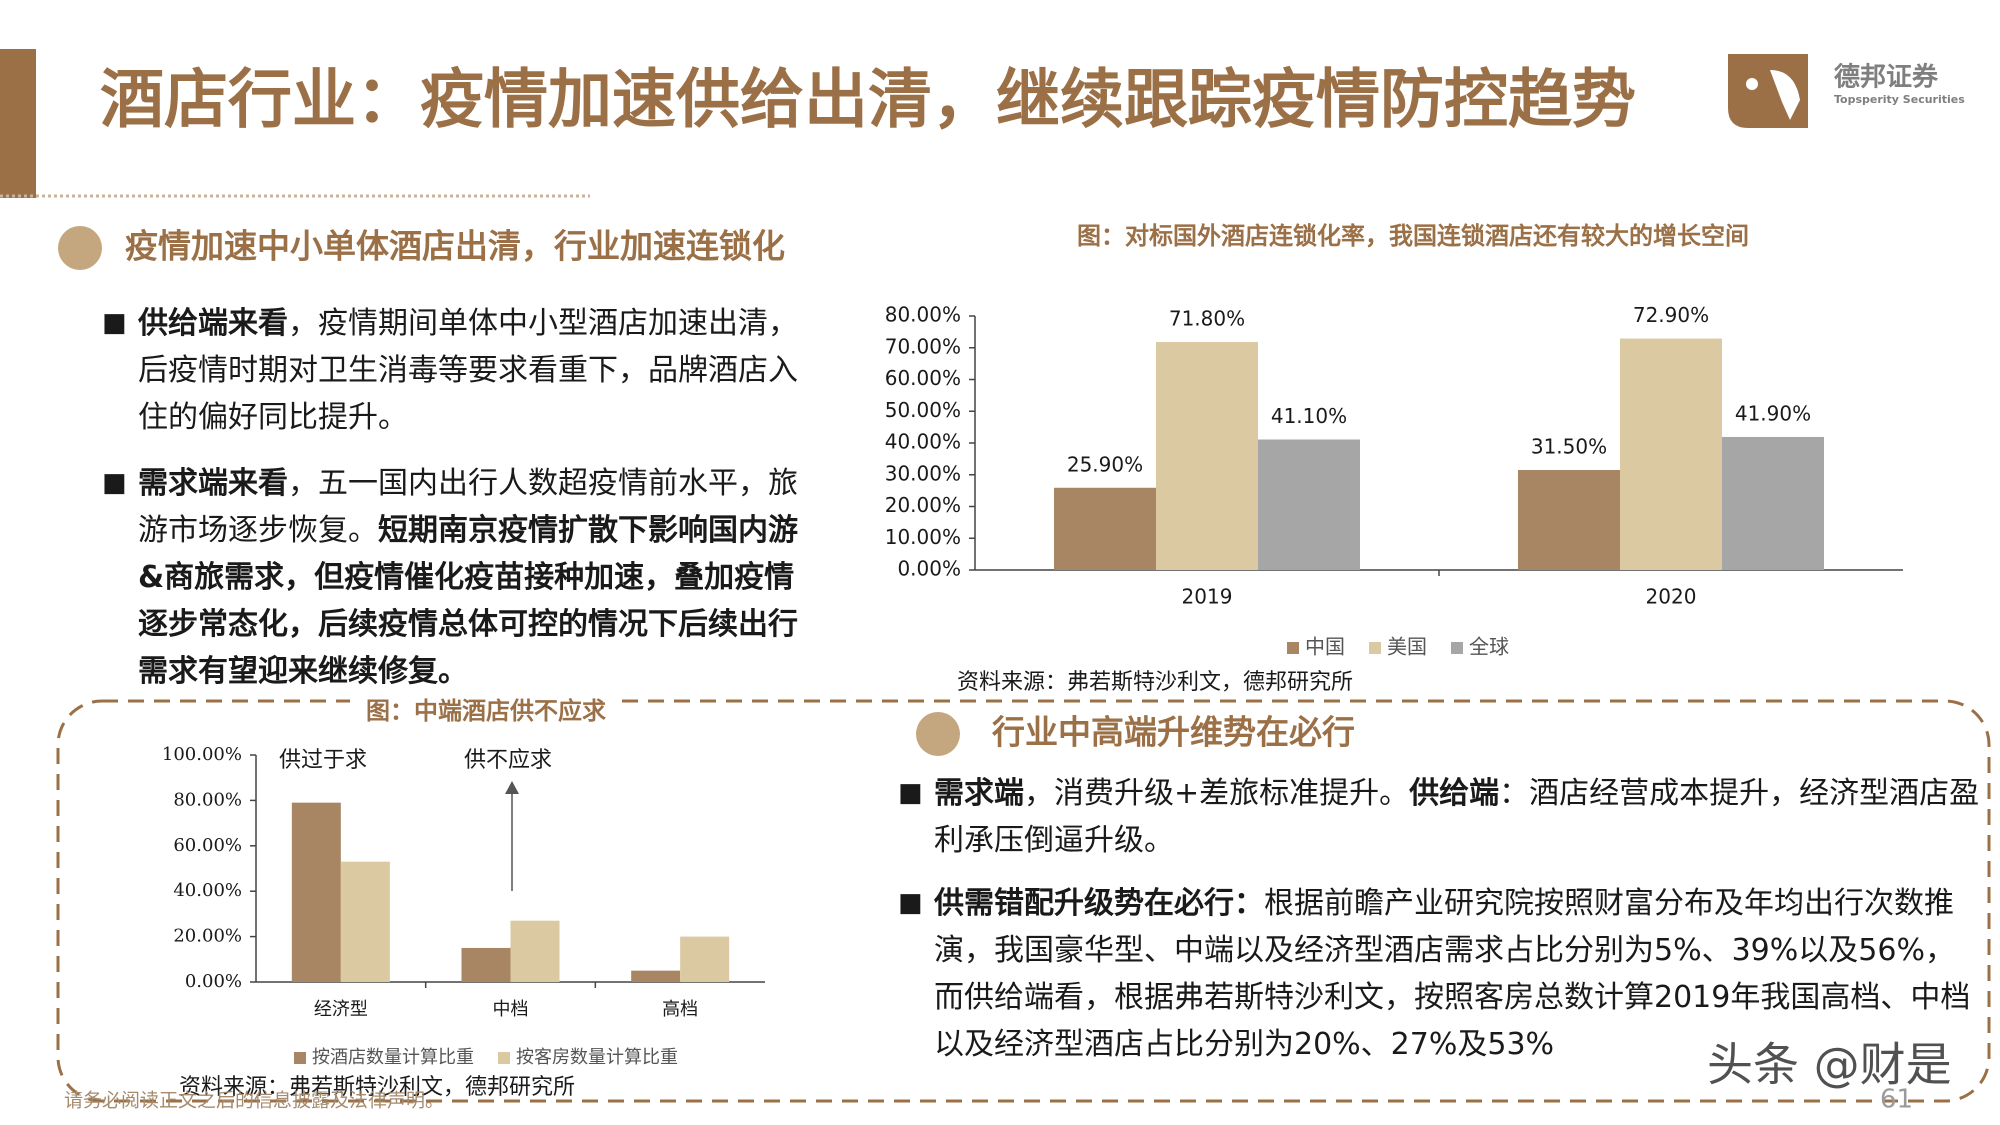 Image resolution: width=2000 pixels, height=1125 pixels. What do you see at coordinates (18, 123) in the screenshot?
I see `title-bar` at bounding box center [18, 123].